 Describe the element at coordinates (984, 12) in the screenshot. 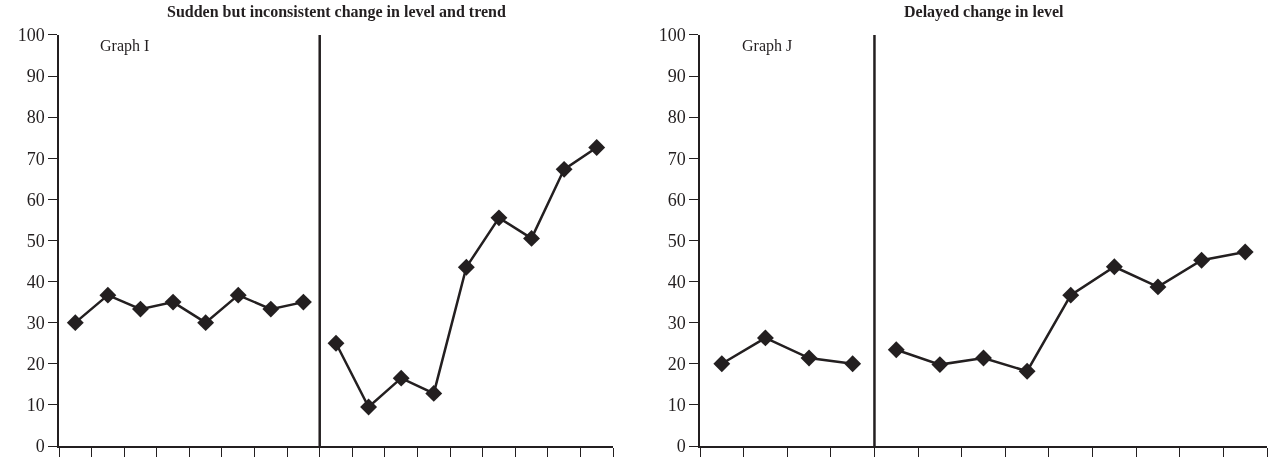

I see `chart-title: Delayed change in level` at that location.